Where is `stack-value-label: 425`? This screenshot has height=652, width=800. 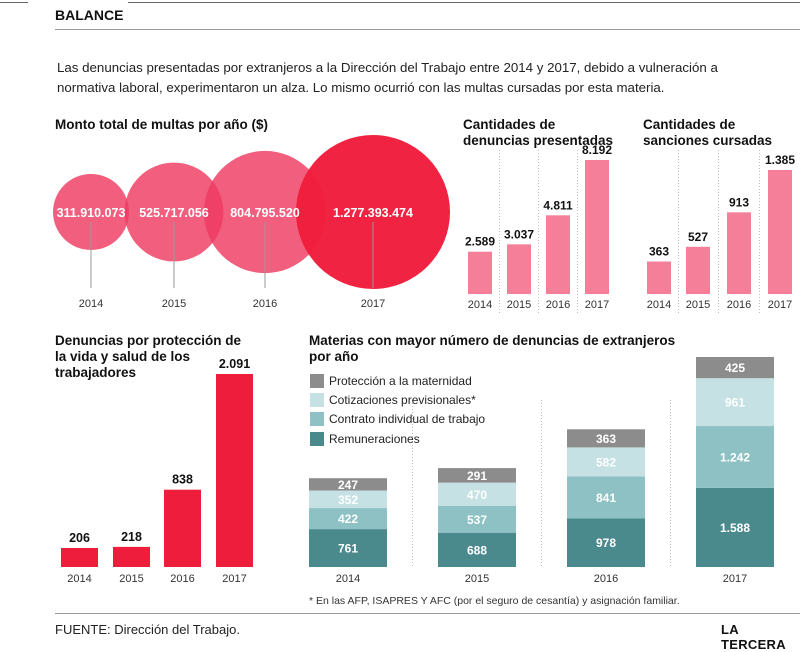 stack-value-label: 425 is located at coordinates (735, 368).